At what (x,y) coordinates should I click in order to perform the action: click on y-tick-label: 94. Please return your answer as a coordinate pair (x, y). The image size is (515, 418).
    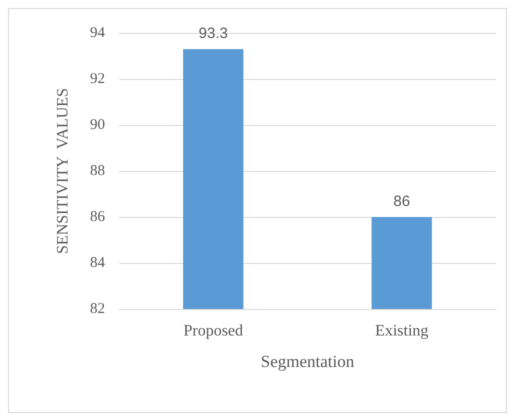
    Looking at the image, I should click on (98, 33).